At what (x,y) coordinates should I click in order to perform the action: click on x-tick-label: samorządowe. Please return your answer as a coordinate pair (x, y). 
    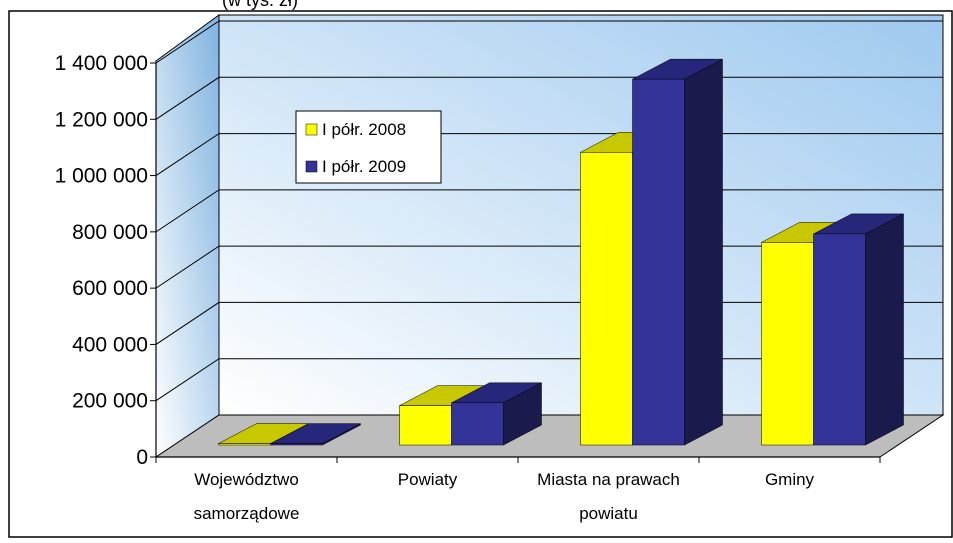
    Looking at the image, I should click on (247, 513).